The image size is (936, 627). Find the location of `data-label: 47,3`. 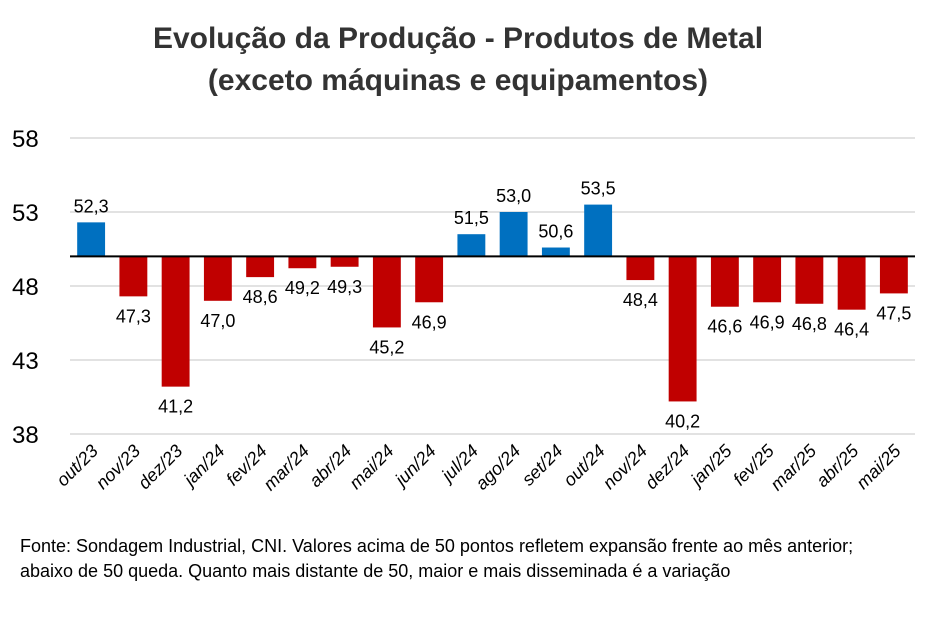

data-label: 47,3 is located at coordinates (133, 316).